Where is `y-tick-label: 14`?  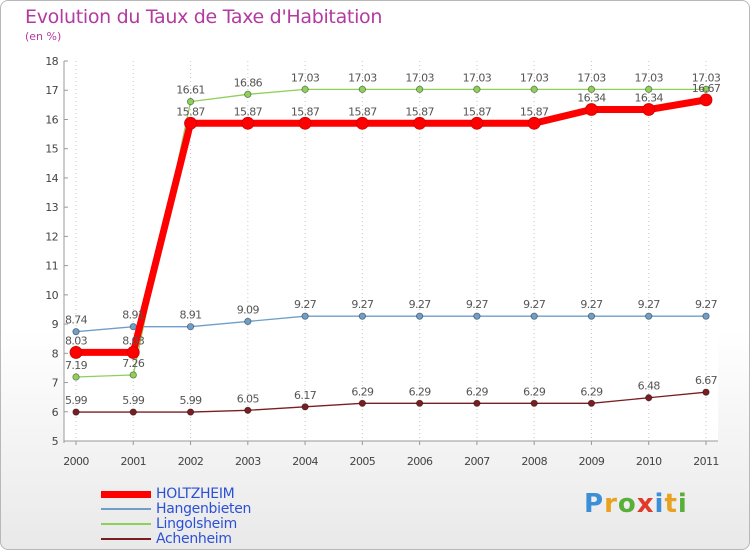 y-tick-label: 14 is located at coordinates (51, 178).